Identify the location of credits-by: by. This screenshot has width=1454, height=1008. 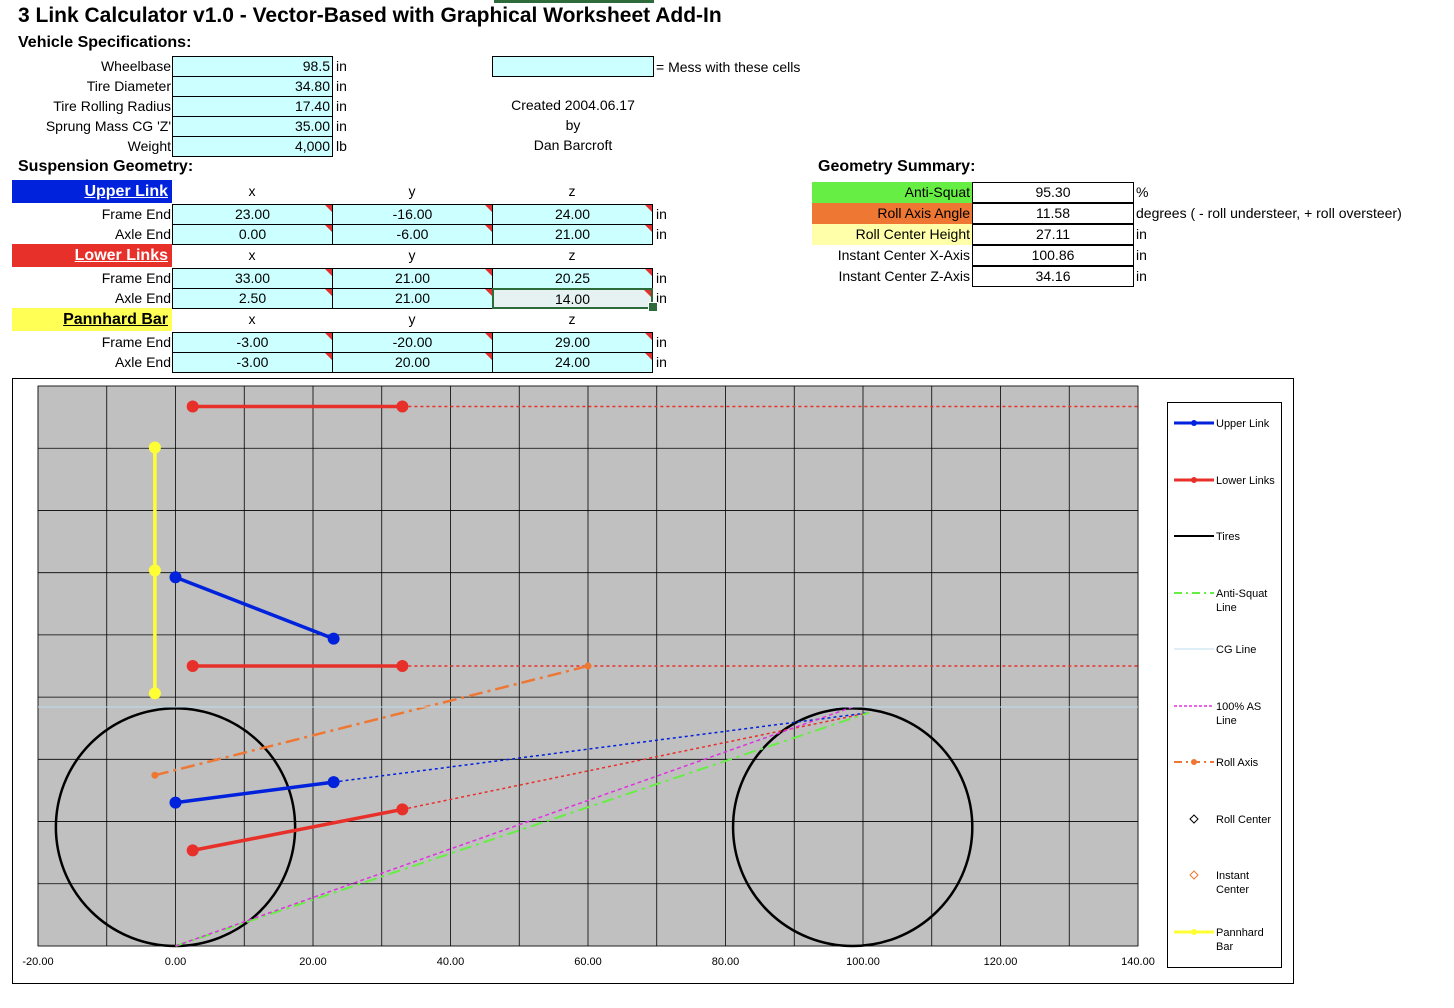
(573, 125).